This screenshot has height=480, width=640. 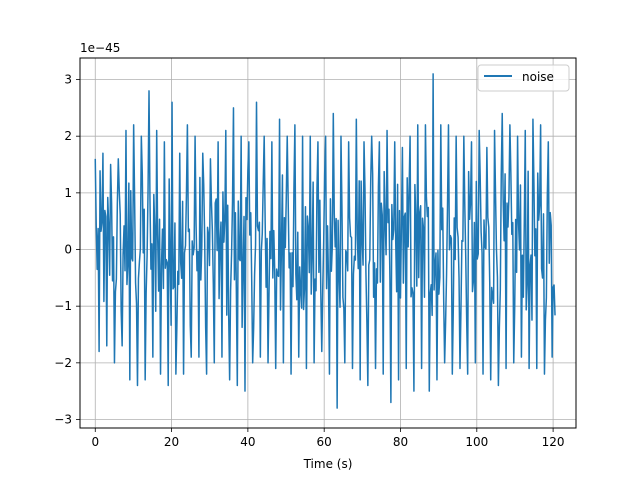 What do you see at coordinates (247, 442) in the screenshot?
I see `x-tick-label: 40` at bounding box center [247, 442].